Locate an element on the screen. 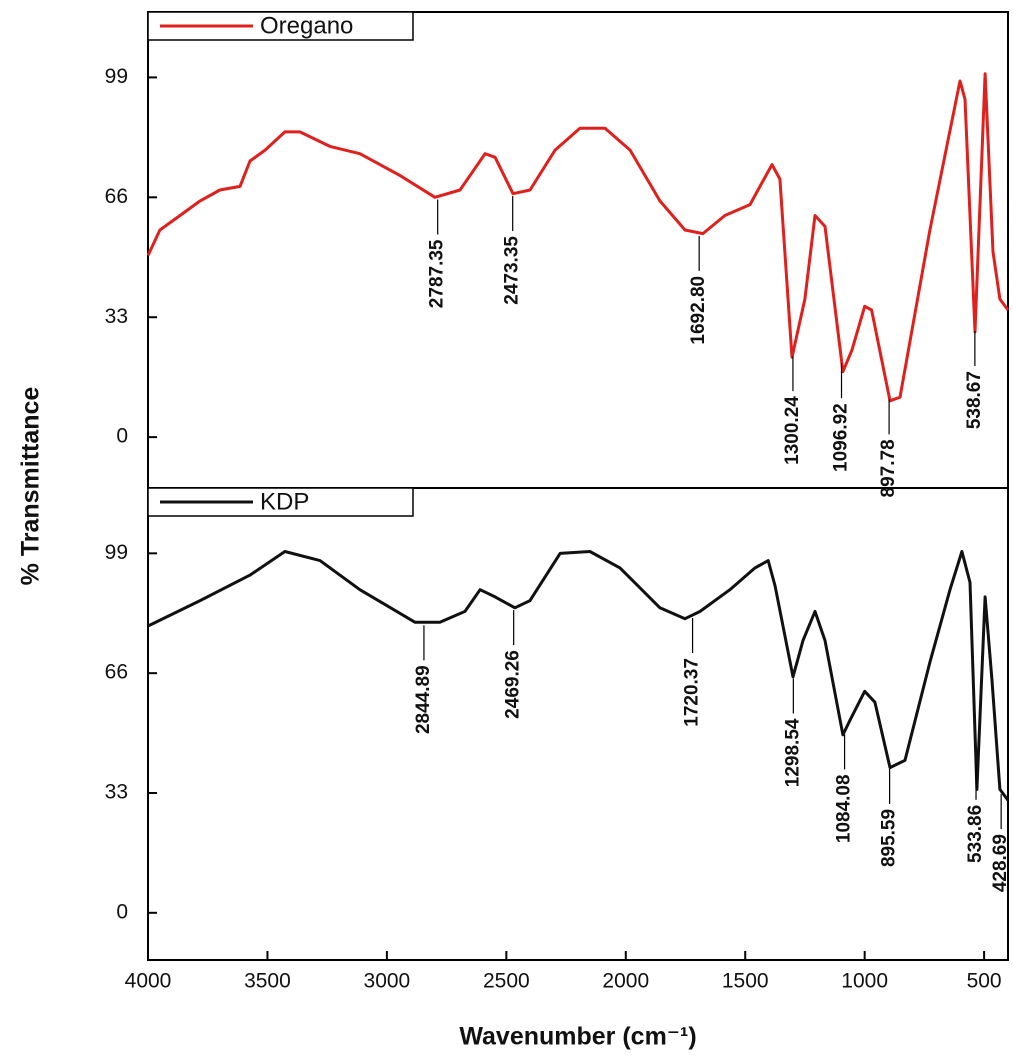 The height and width of the screenshot is (1059, 1013). peak-label: 2469.26 is located at coordinates (513, 684).